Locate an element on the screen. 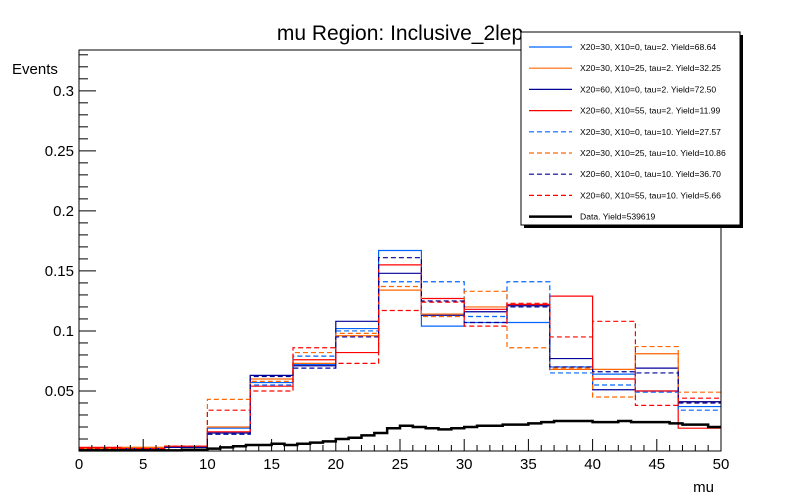 The image size is (800, 500). x-tick-label: 35 is located at coordinates (528, 464).